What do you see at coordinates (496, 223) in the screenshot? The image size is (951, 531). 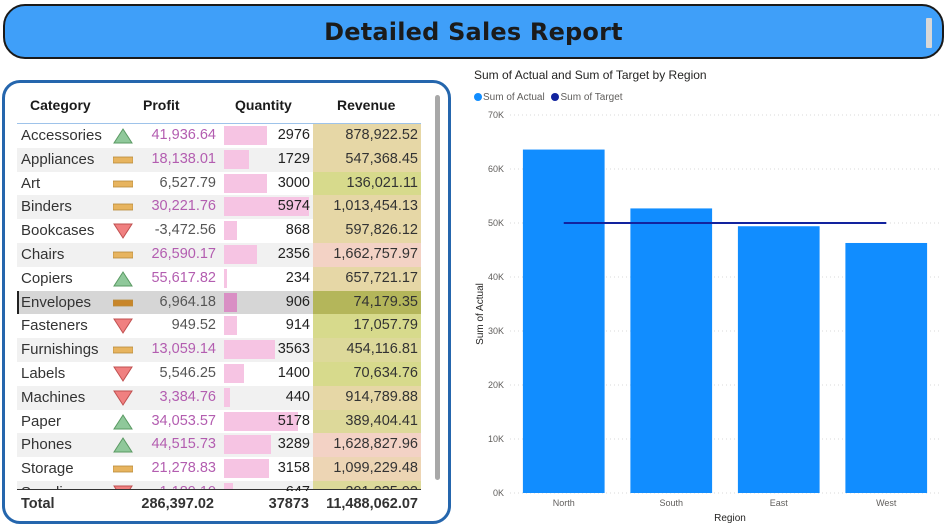 I see `y-tick-label: 50K` at bounding box center [496, 223].